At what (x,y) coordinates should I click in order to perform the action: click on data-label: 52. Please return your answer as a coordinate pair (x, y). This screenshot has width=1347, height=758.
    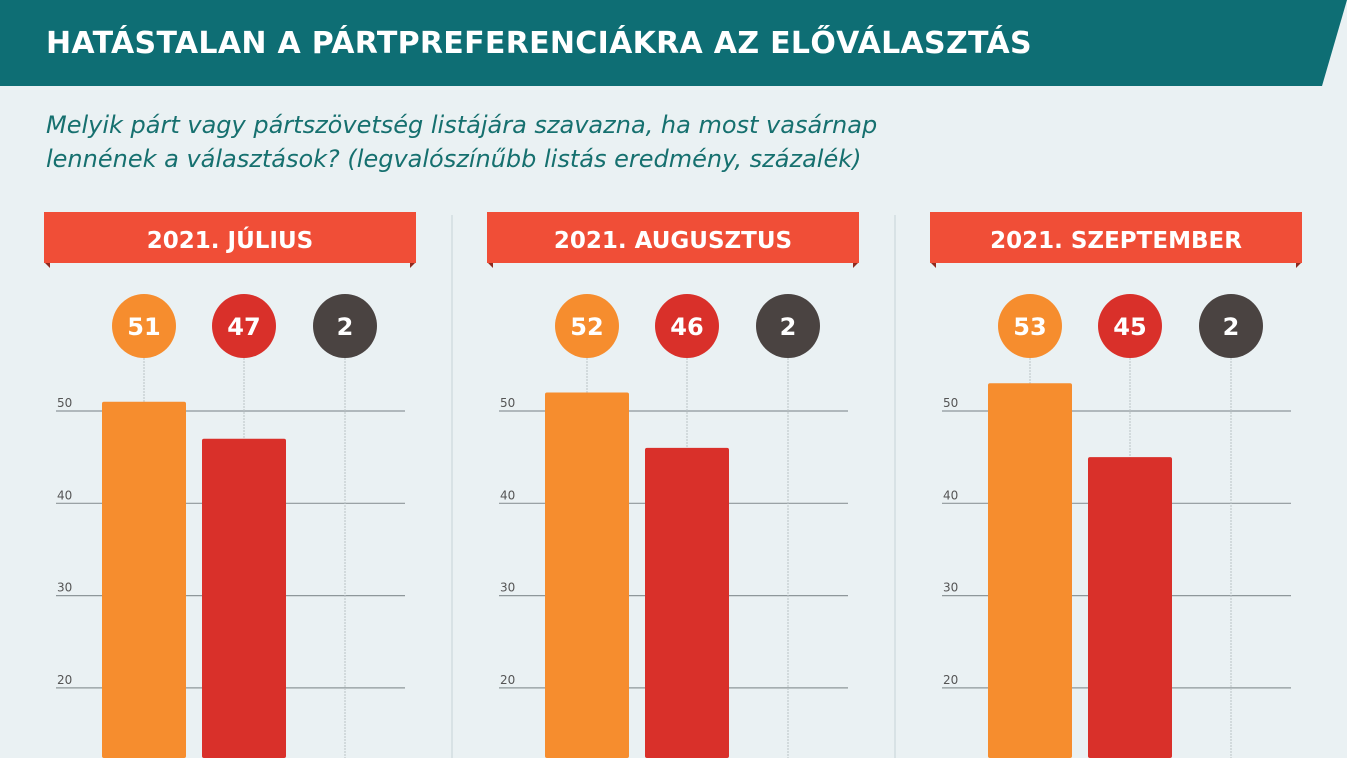
    Looking at the image, I should click on (586, 327).